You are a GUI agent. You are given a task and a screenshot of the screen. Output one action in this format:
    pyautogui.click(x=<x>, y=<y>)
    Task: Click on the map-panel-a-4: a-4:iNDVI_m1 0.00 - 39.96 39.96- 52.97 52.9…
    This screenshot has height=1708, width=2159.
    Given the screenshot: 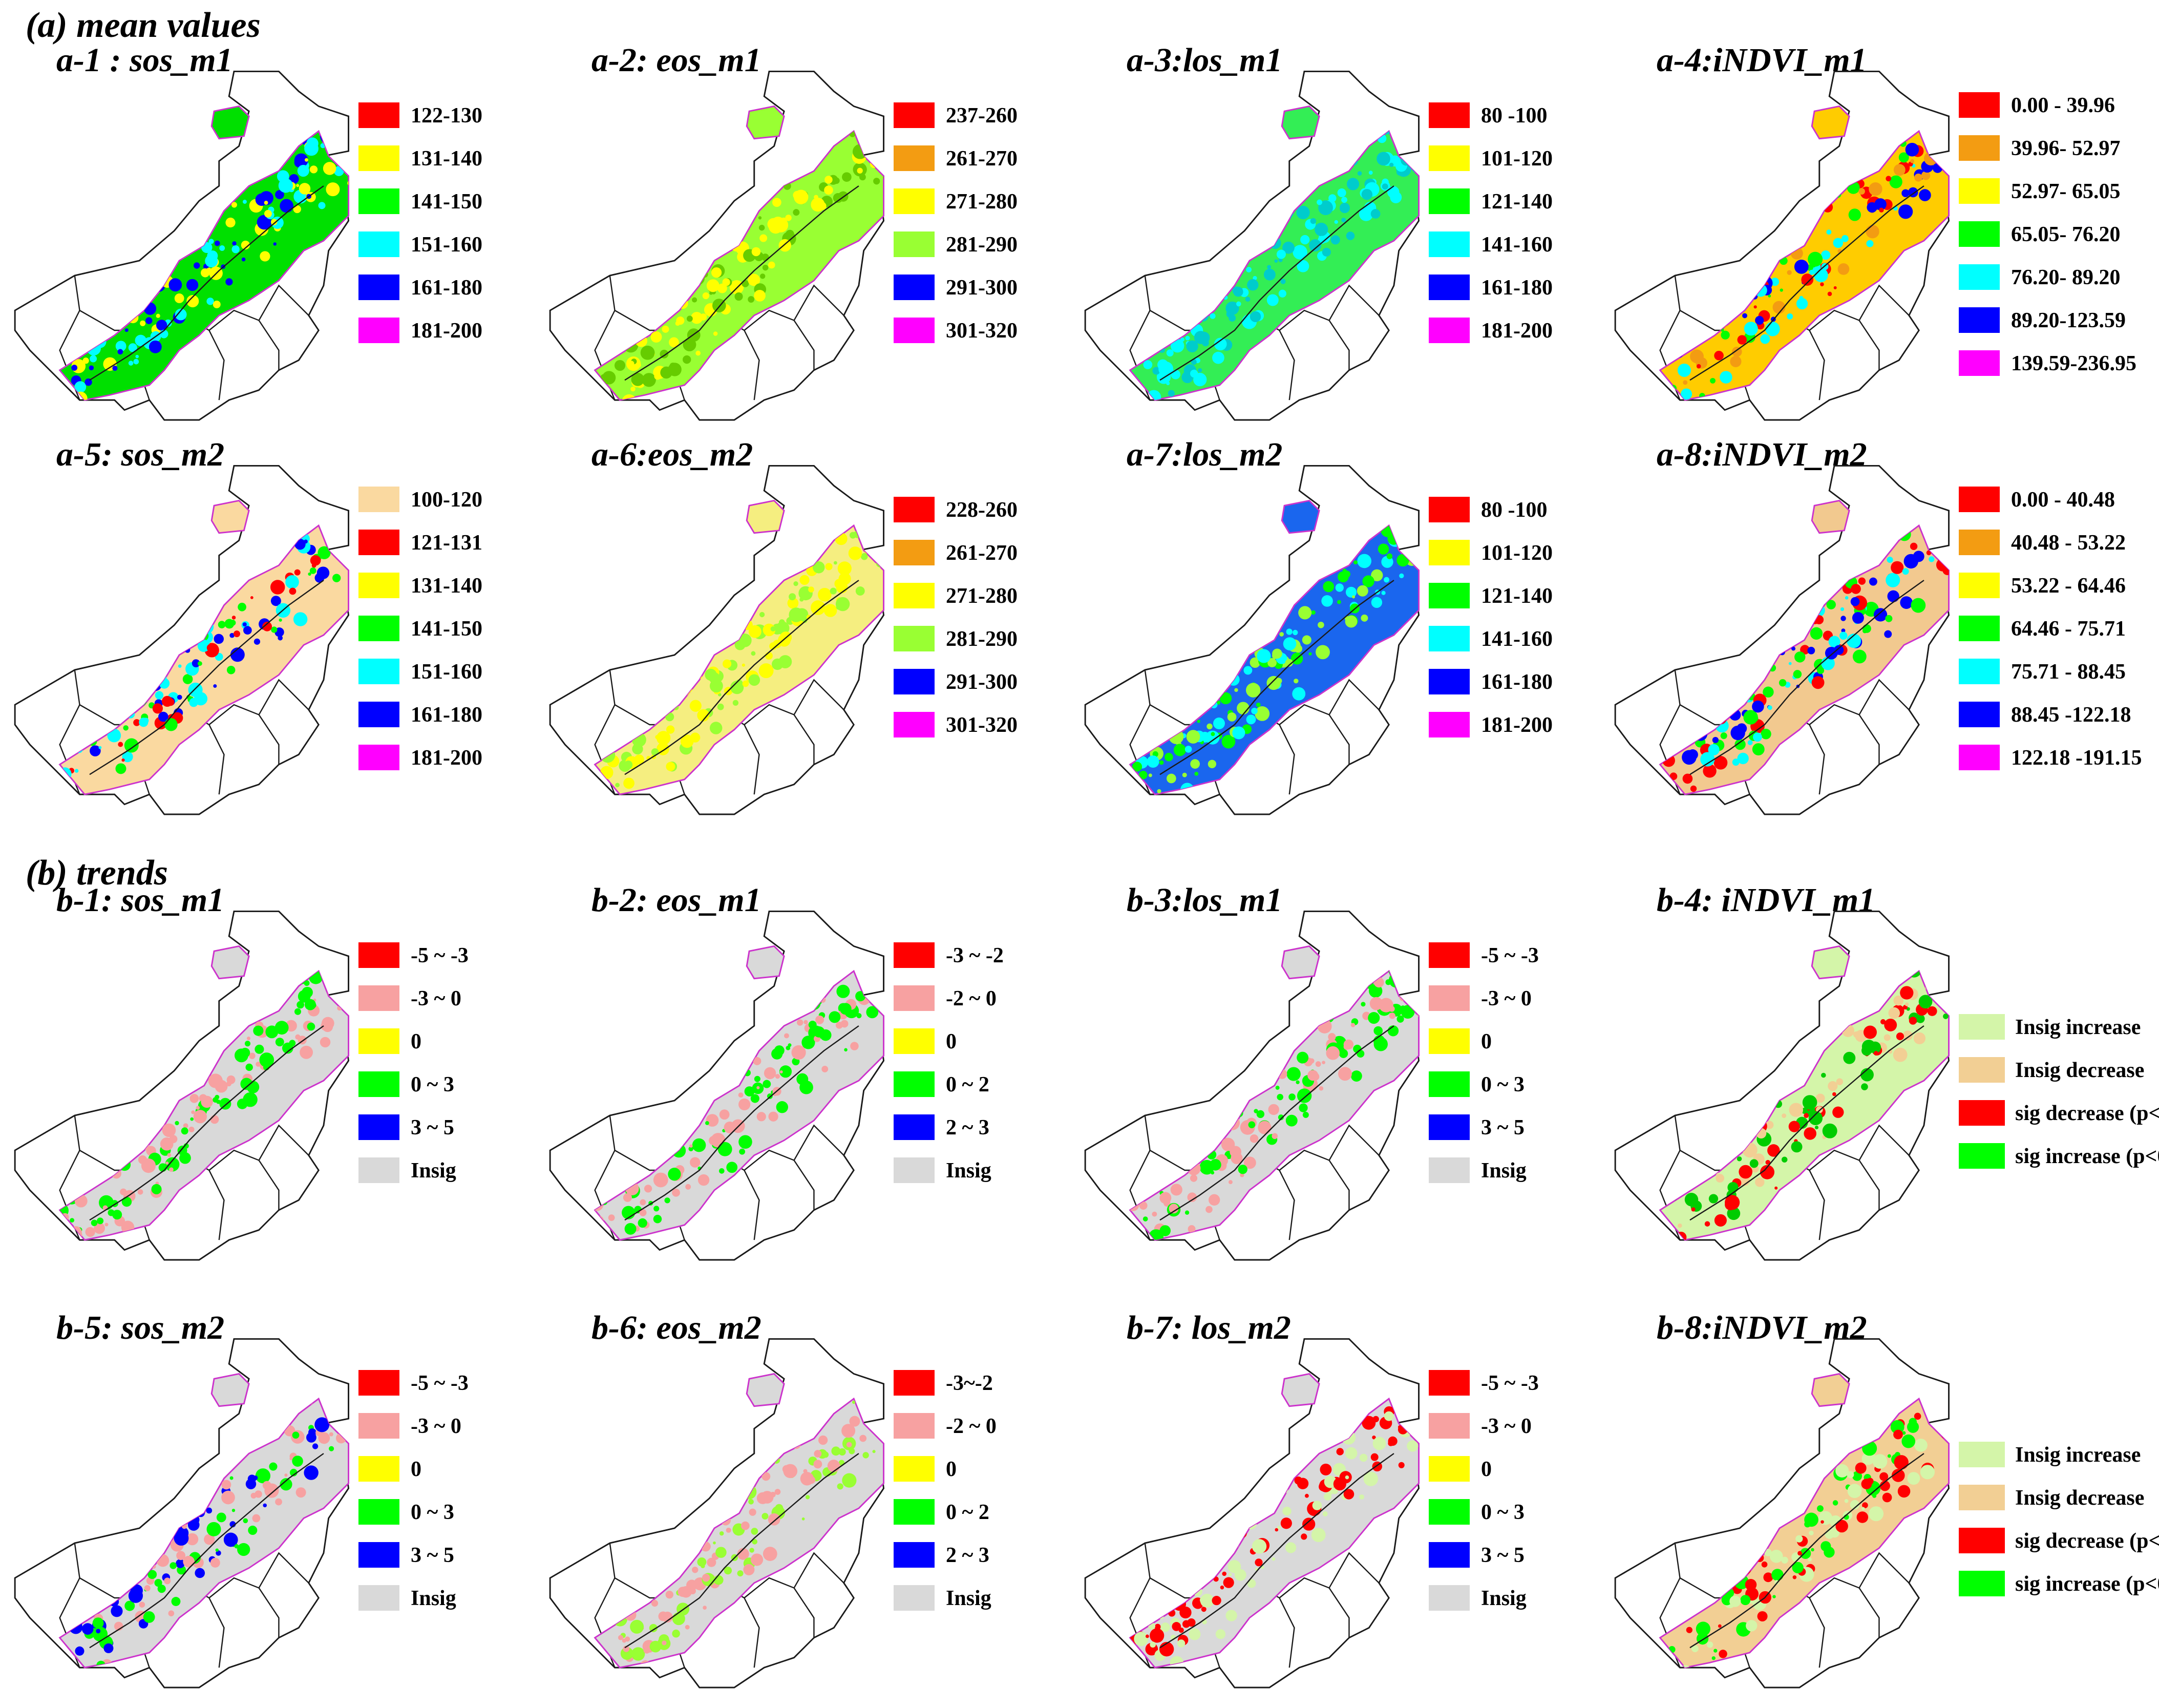 What is the action you would take?
    pyautogui.click(x=1868, y=235)
    